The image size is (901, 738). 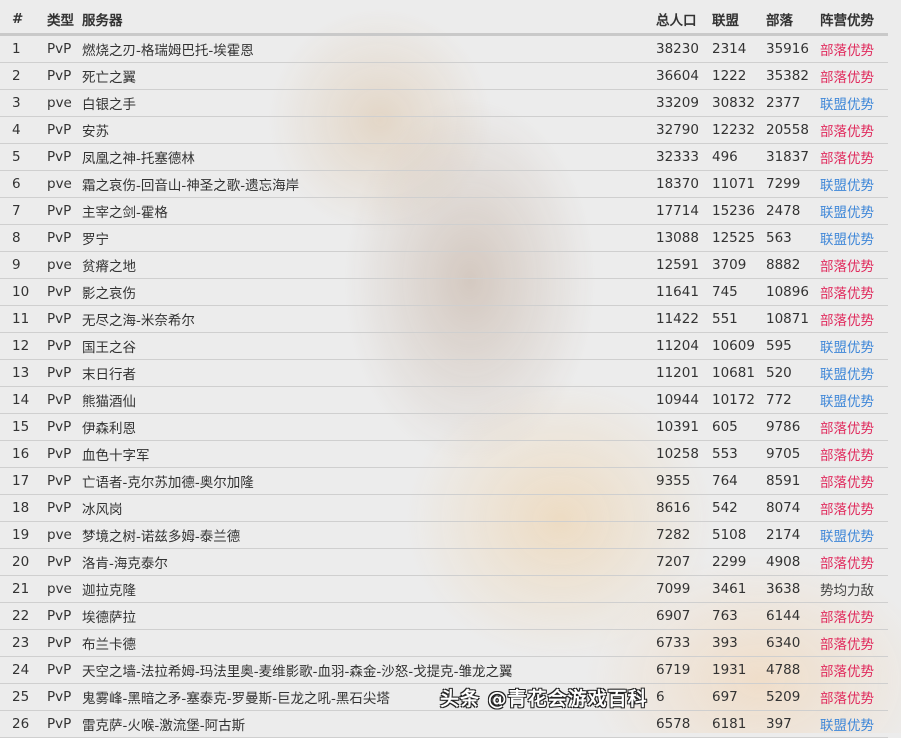 What do you see at coordinates (684, 103) in the screenshot?
I see `cell-total: 33209` at bounding box center [684, 103].